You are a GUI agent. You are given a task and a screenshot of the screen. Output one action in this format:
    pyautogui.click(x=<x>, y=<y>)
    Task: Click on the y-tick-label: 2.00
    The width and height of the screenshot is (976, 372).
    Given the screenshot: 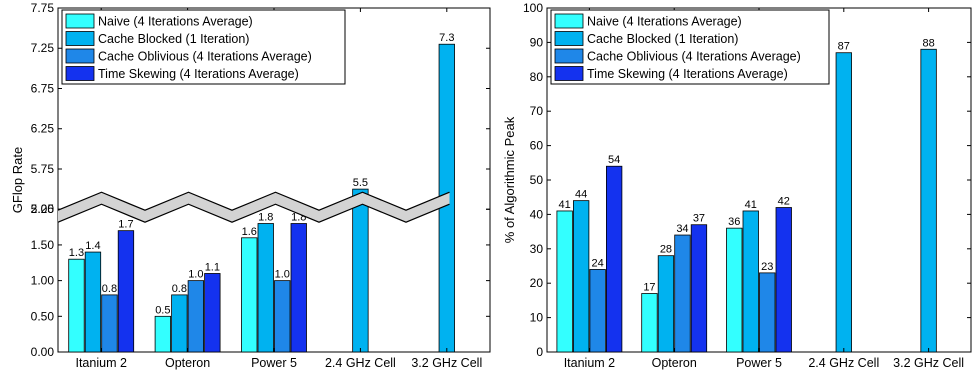 What is the action you would take?
    pyautogui.click(x=43, y=209)
    